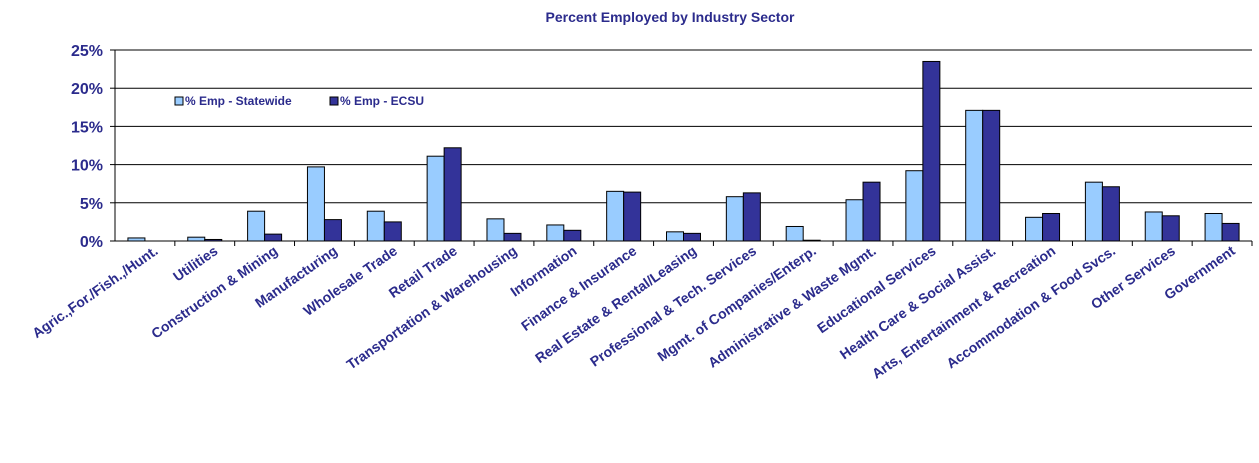  Describe the element at coordinates (87, 166) in the screenshot. I see `y-tick-label: 10%` at that location.